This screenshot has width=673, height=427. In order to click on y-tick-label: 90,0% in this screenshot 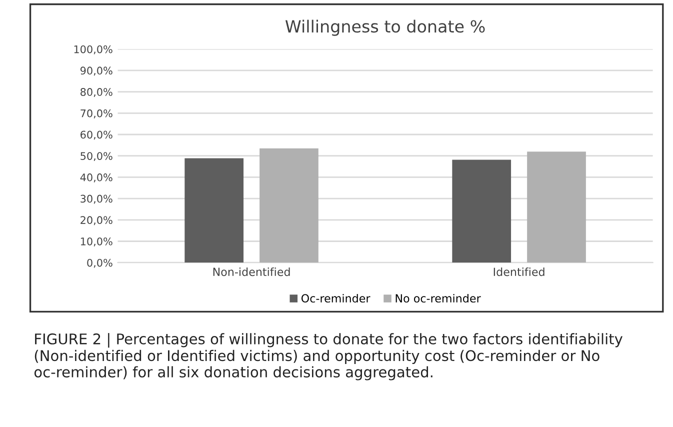, I will do `click(96, 71)`.